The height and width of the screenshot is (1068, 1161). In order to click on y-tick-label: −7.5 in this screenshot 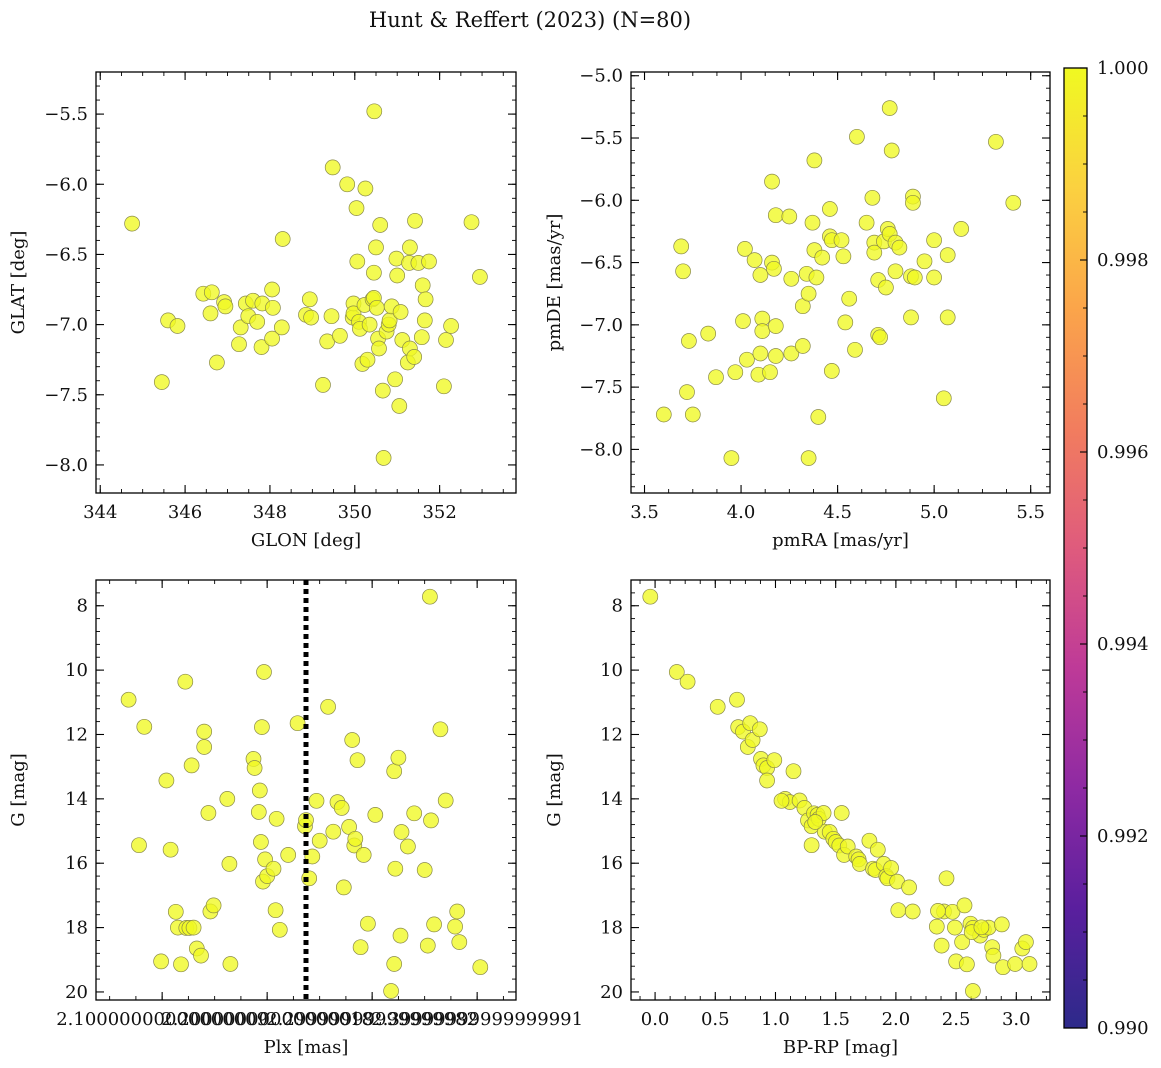, I will do `click(601, 387)`.